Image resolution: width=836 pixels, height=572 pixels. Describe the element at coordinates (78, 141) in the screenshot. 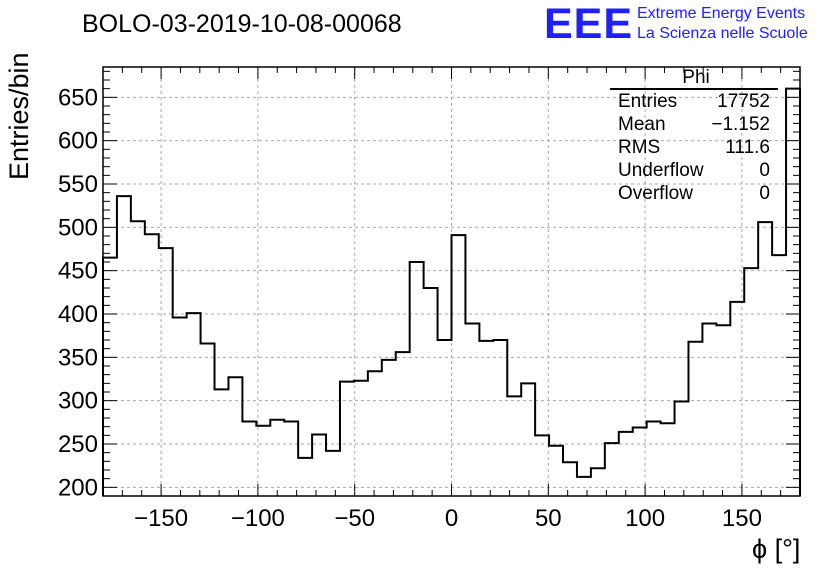

I see `y-tick-label: 600` at that location.